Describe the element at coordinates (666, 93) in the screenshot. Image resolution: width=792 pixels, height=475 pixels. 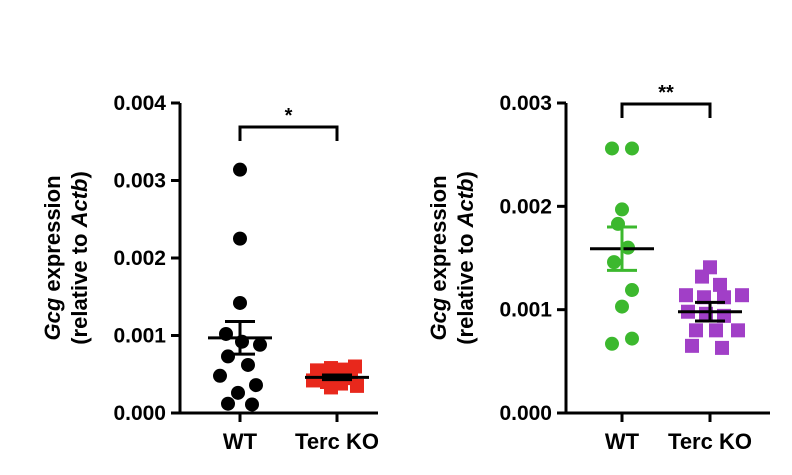
I see `significance-label: **` at that location.